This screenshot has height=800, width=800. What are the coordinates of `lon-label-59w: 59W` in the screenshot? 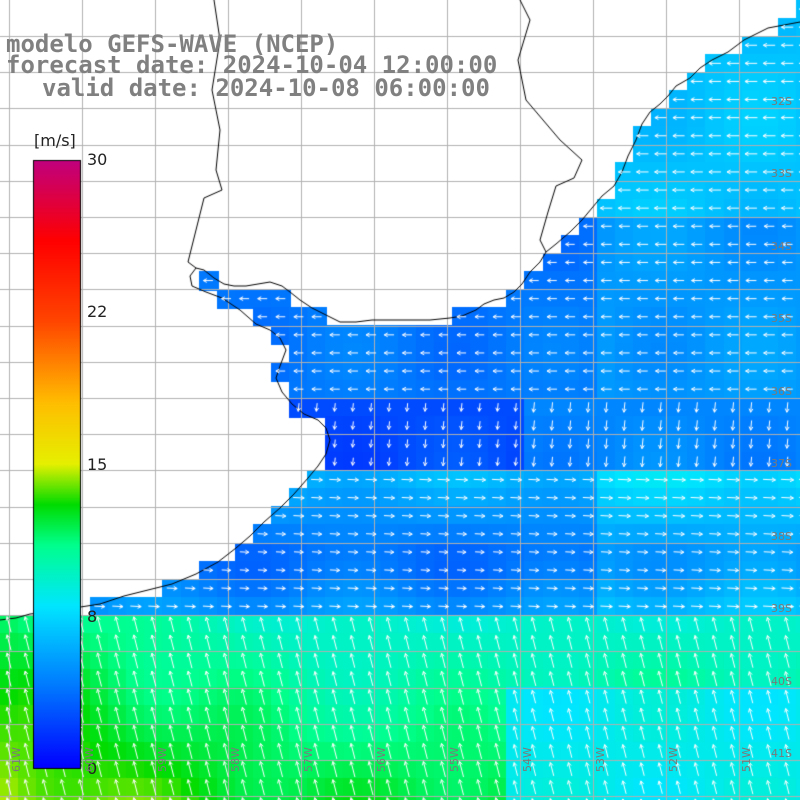 It's located at (162, 759).